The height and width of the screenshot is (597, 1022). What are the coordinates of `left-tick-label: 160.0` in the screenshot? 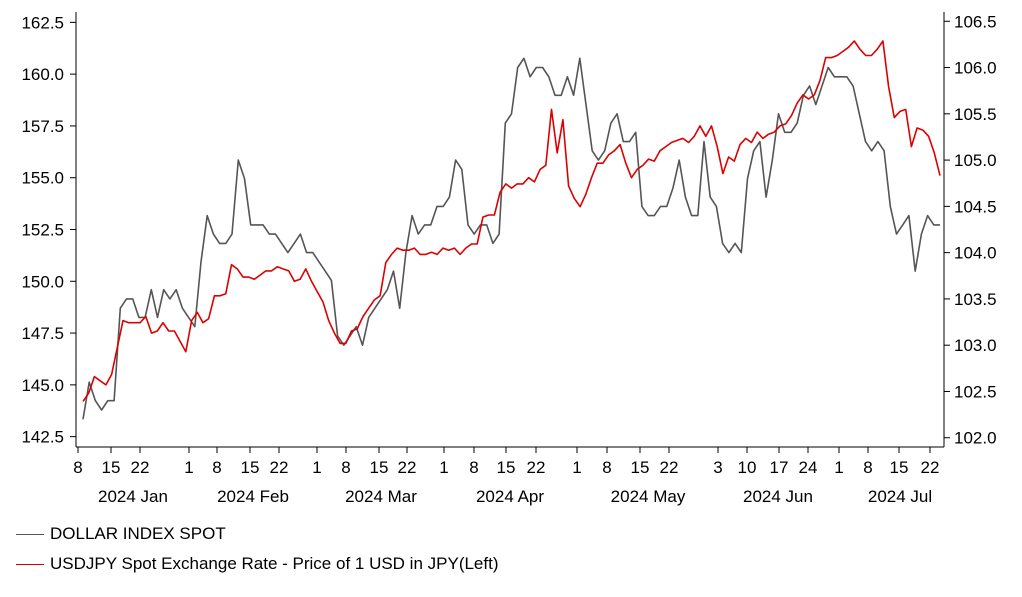 It's located at (42, 74).